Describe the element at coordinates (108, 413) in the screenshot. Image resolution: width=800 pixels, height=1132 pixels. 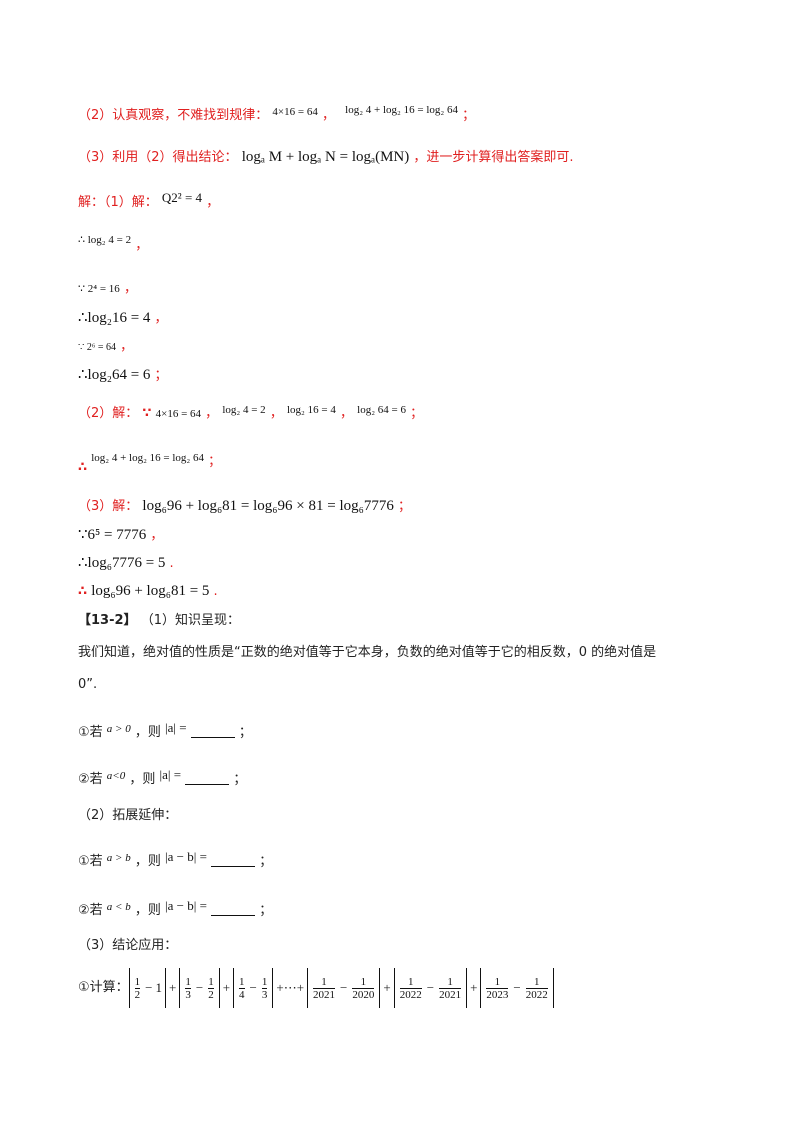
I see `solution-2-label: （2）解：` at that location.